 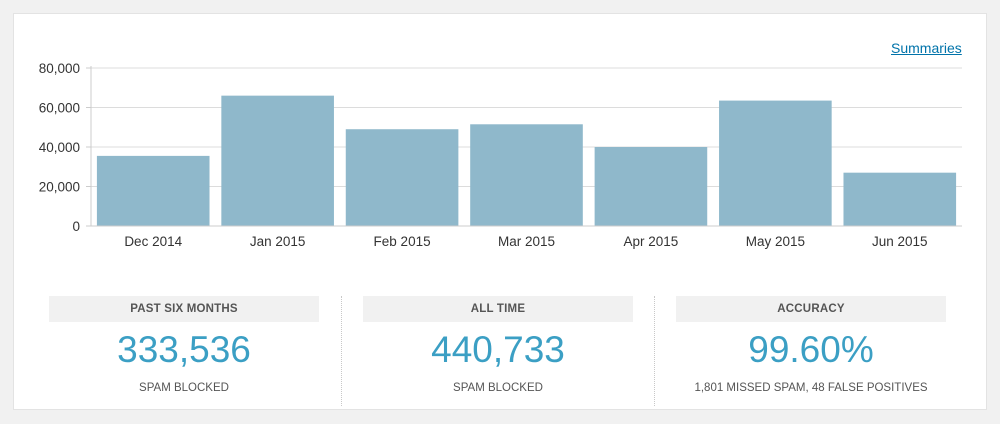 What do you see at coordinates (498, 349) in the screenshot?
I see `stat-value: 440,733` at bounding box center [498, 349].